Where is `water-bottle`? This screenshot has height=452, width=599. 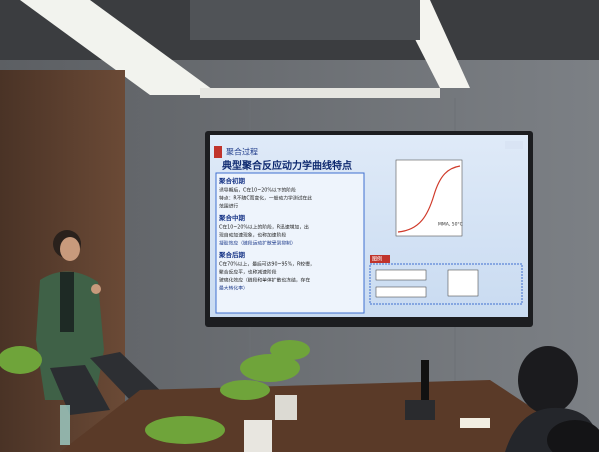
water-bottle is located at coordinates (65, 425).